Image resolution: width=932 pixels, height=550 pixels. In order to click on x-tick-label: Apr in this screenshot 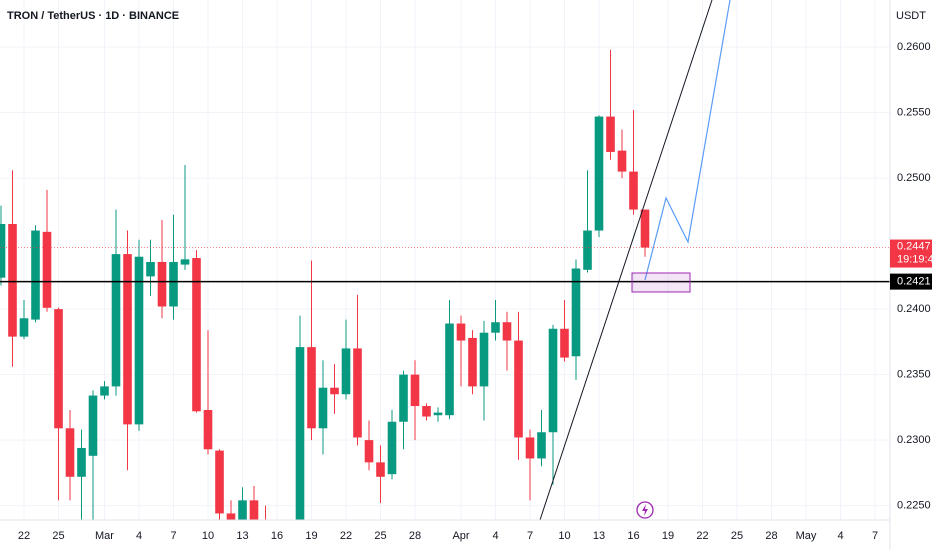, I will do `click(460, 536)`.